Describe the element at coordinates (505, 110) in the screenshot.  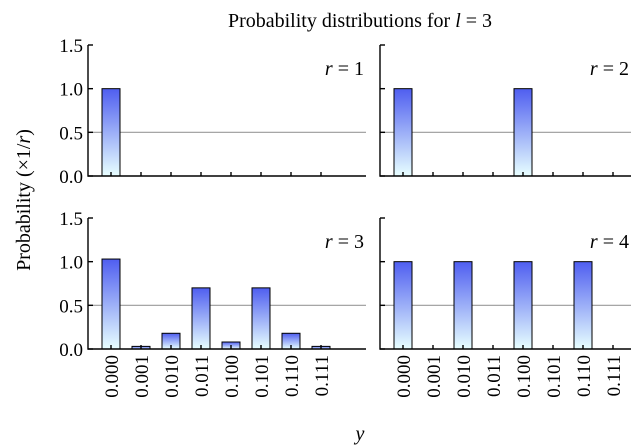
I see `panel-2: r = 2` at that location.